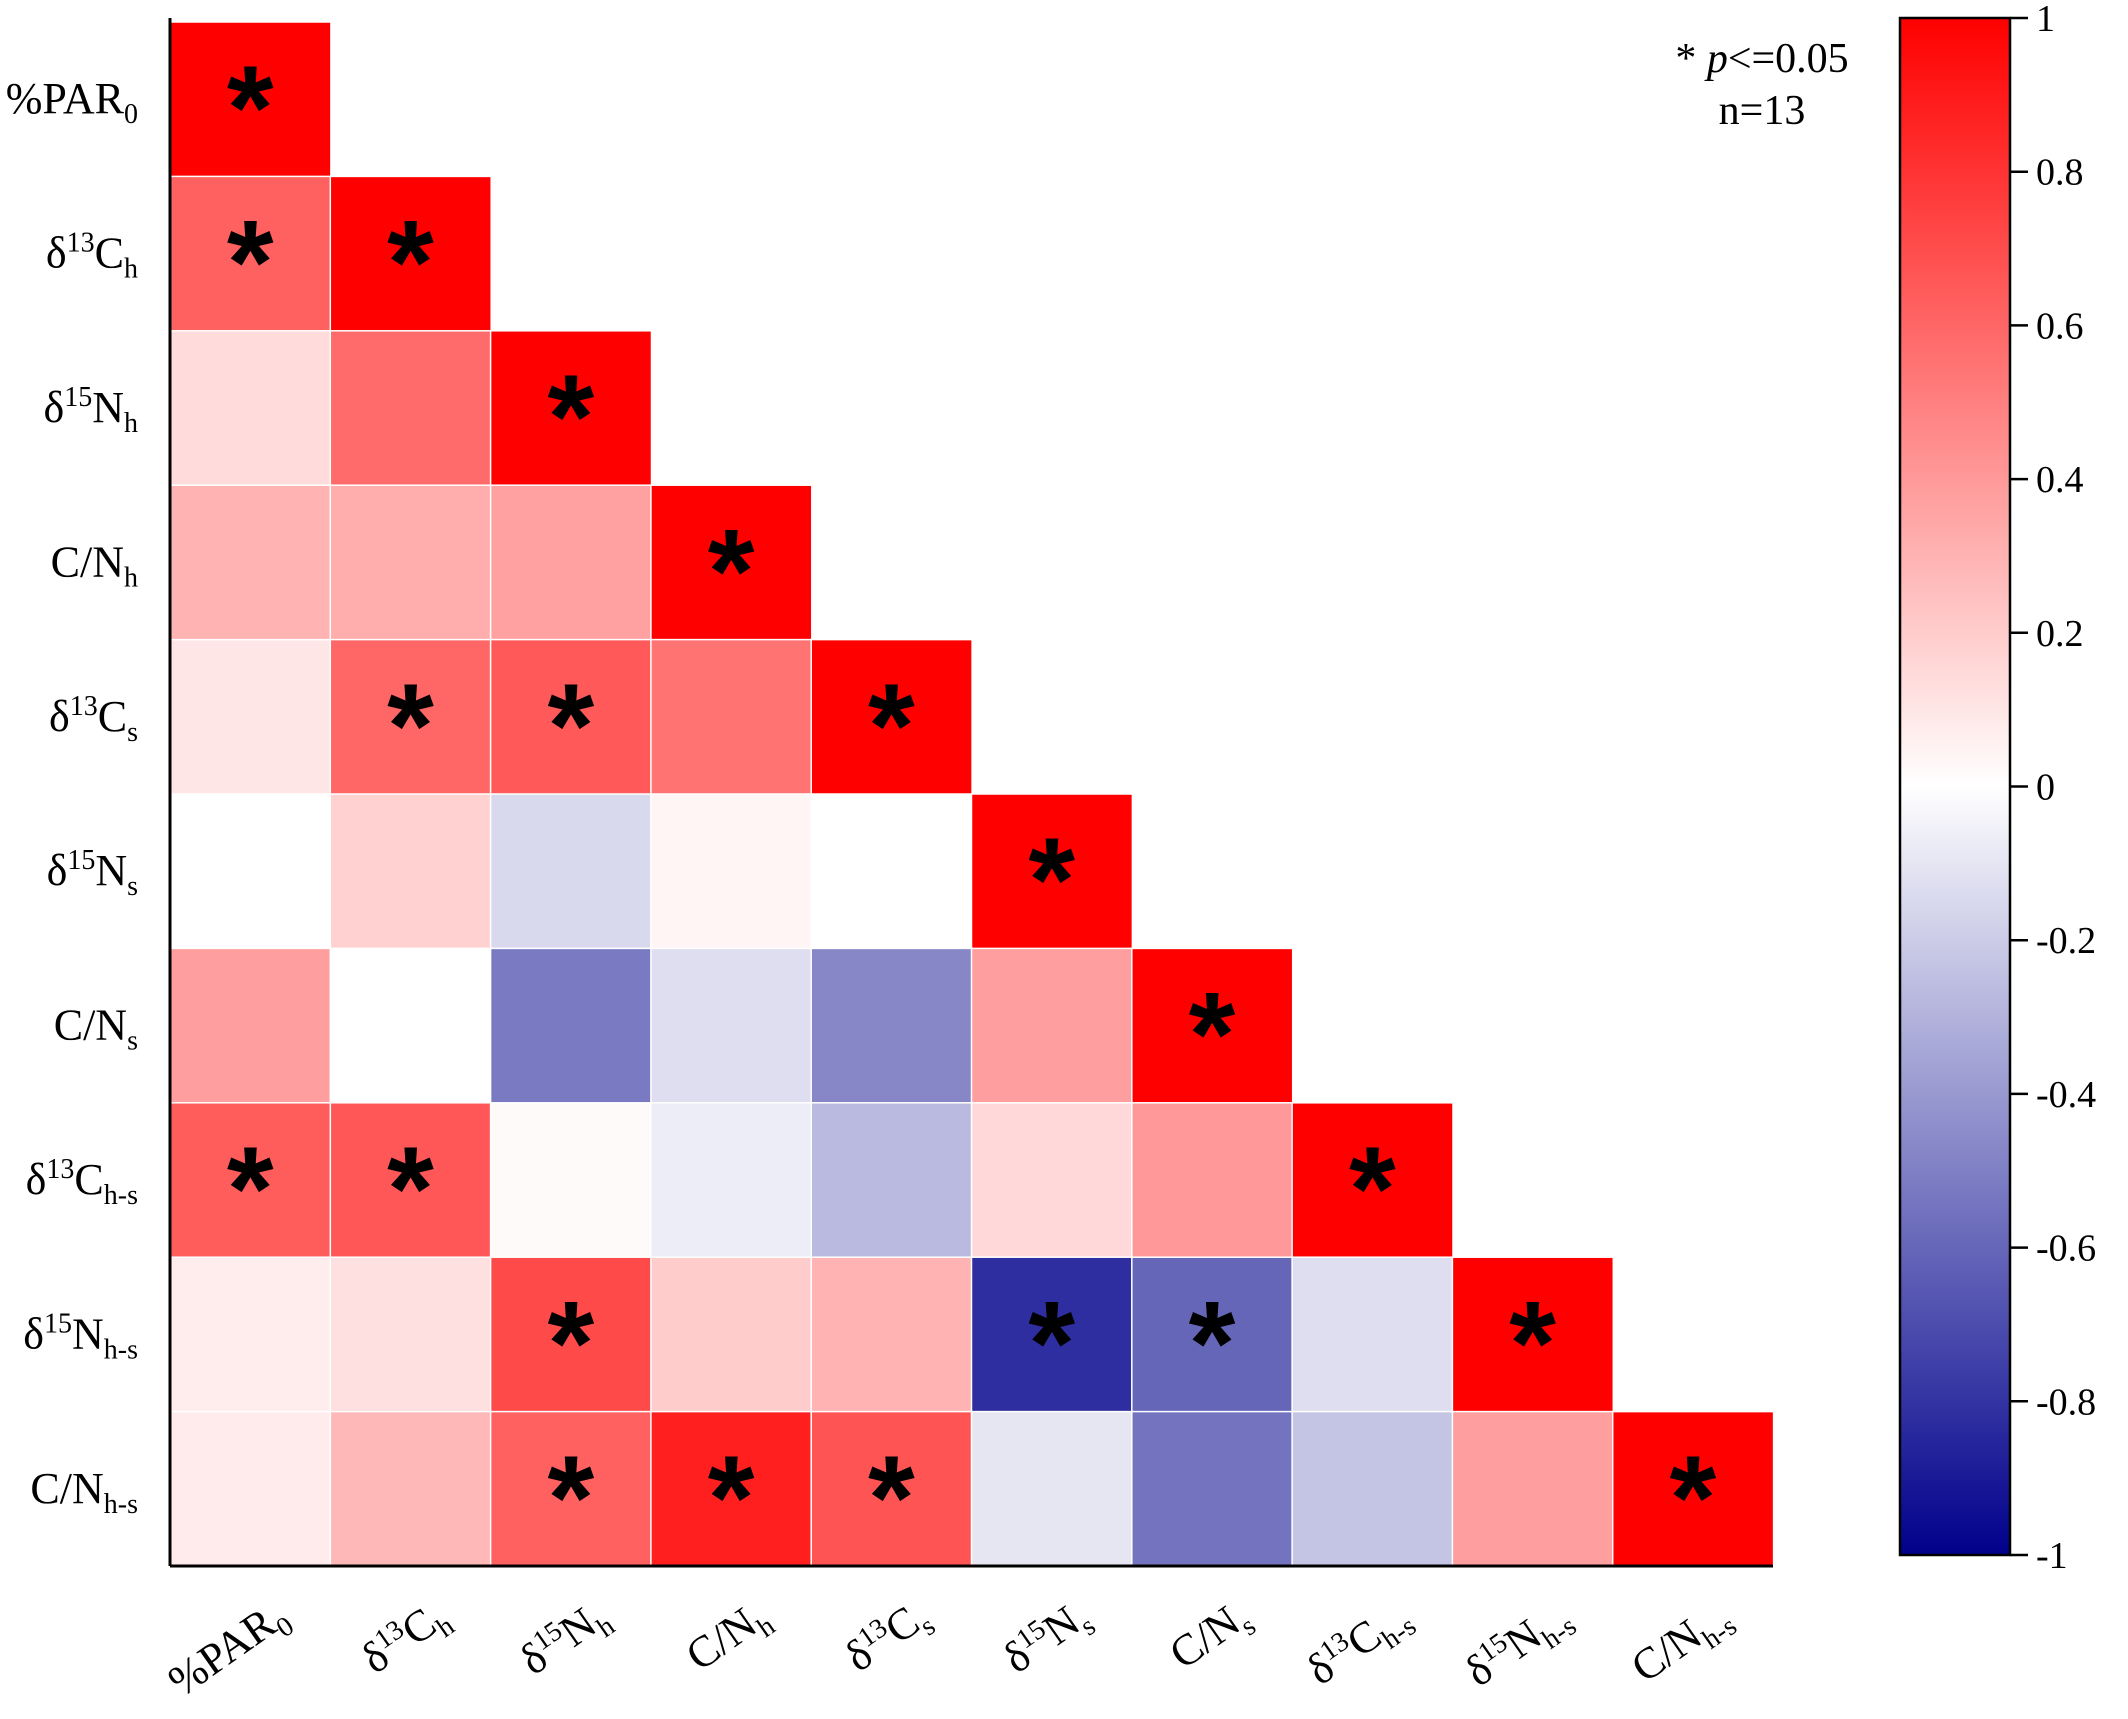 The image size is (2128, 1719). Describe the element at coordinates (410, 1026) in the screenshot. I see `heatmap-cell-r6-c1` at that location.